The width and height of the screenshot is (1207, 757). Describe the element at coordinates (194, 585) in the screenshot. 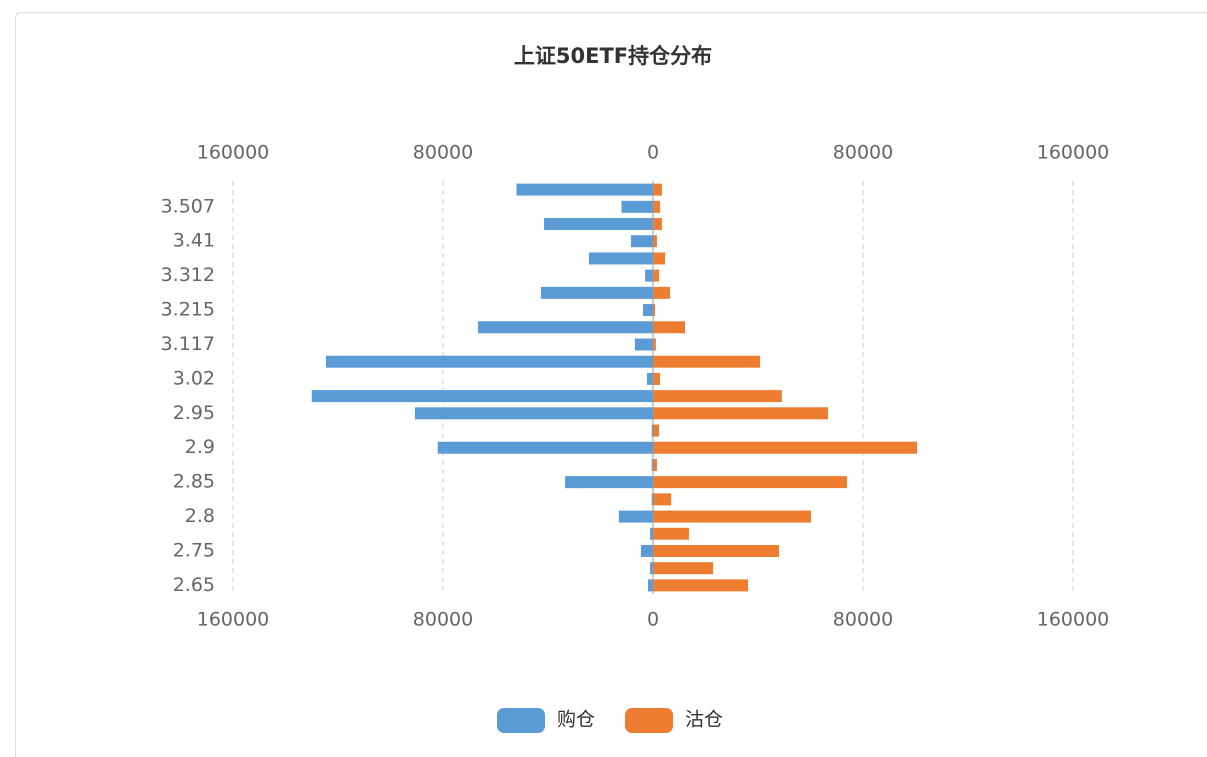

I see `y-tick-label: 2.65` at that location.